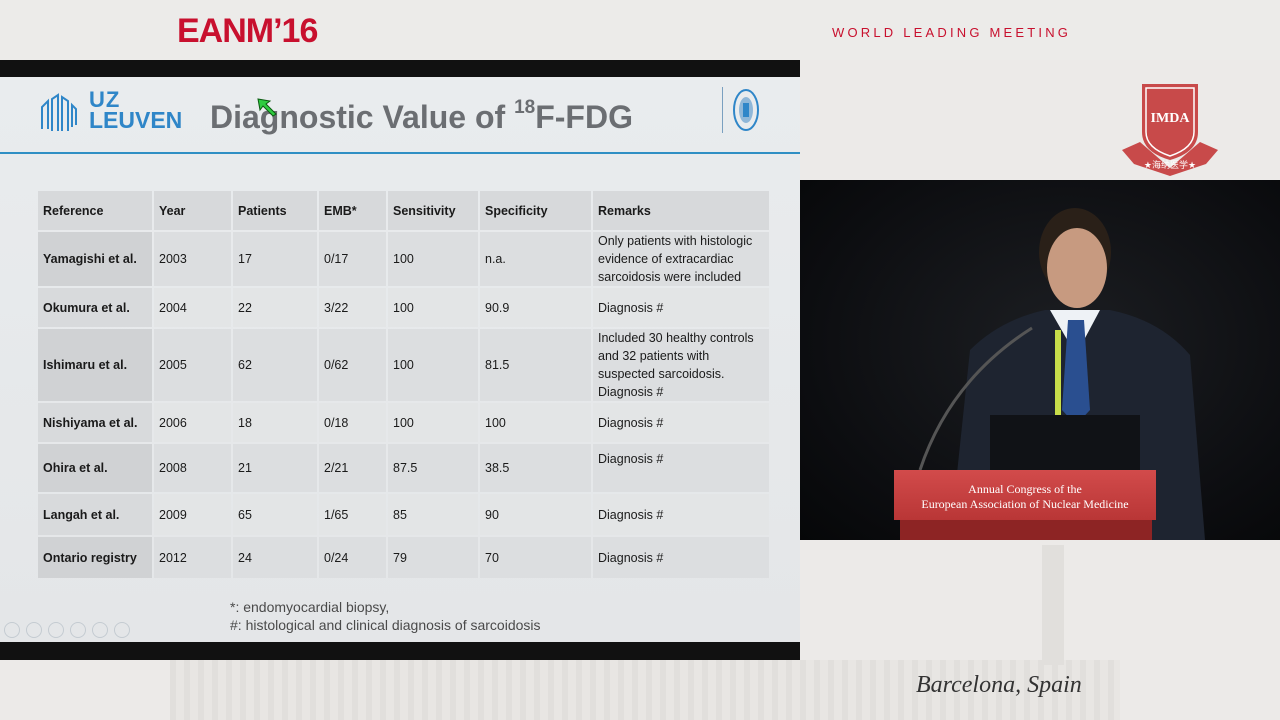 Image resolution: width=1280 pixels, height=720 pixels. What do you see at coordinates (535, 365) in the screenshot?
I see `table-cell: 81.5` at bounding box center [535, 365].